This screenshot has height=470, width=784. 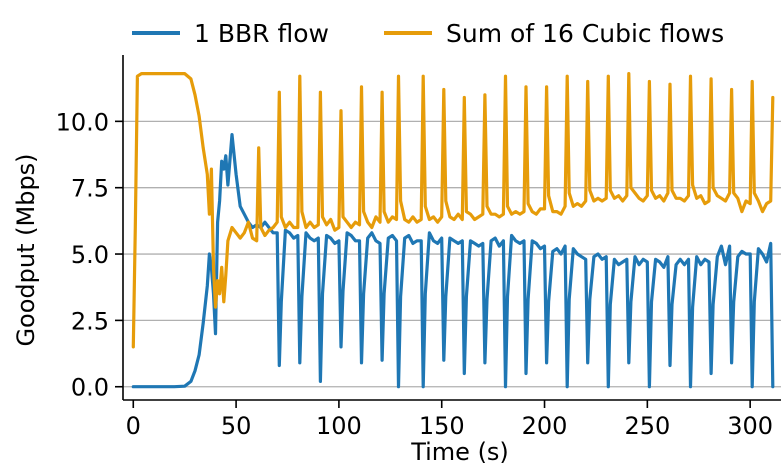 I want to click on y-tick-label: 2.5, so click(x=90, y=321).